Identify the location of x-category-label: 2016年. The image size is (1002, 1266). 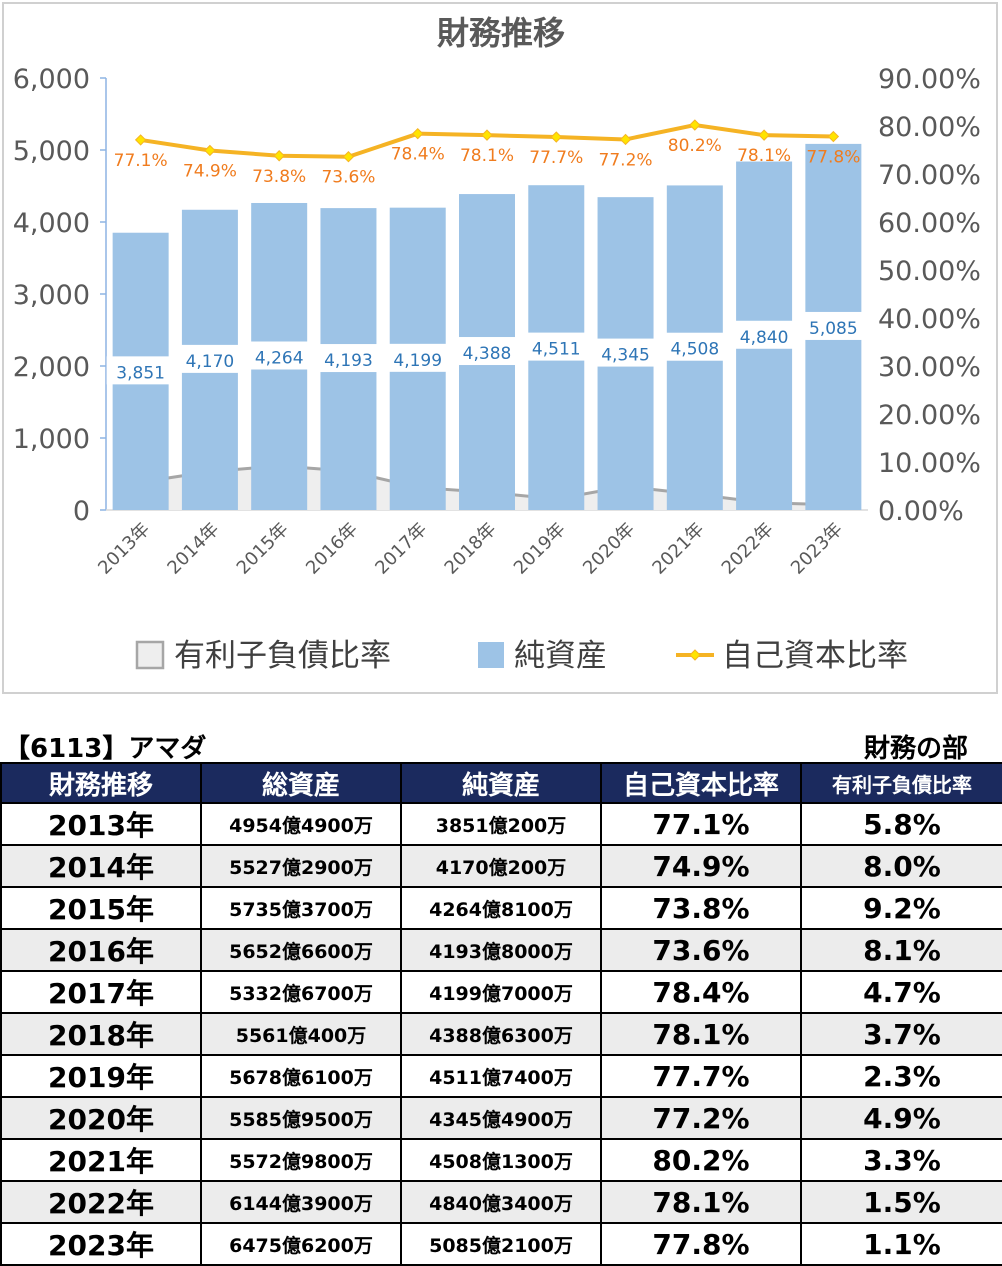
(332, 549).